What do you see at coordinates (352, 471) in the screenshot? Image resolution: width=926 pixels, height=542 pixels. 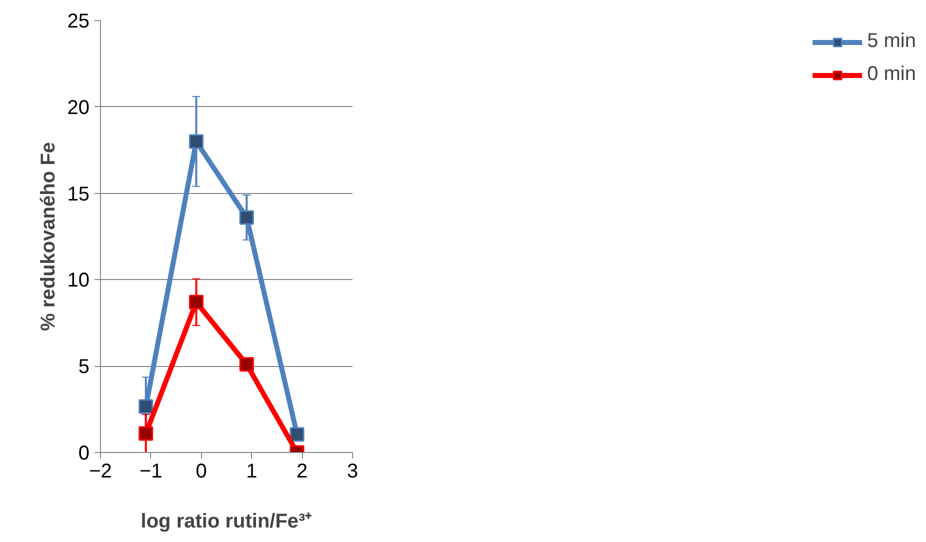 I see `x-tick-label: 3` at bounding box center [352, 471].